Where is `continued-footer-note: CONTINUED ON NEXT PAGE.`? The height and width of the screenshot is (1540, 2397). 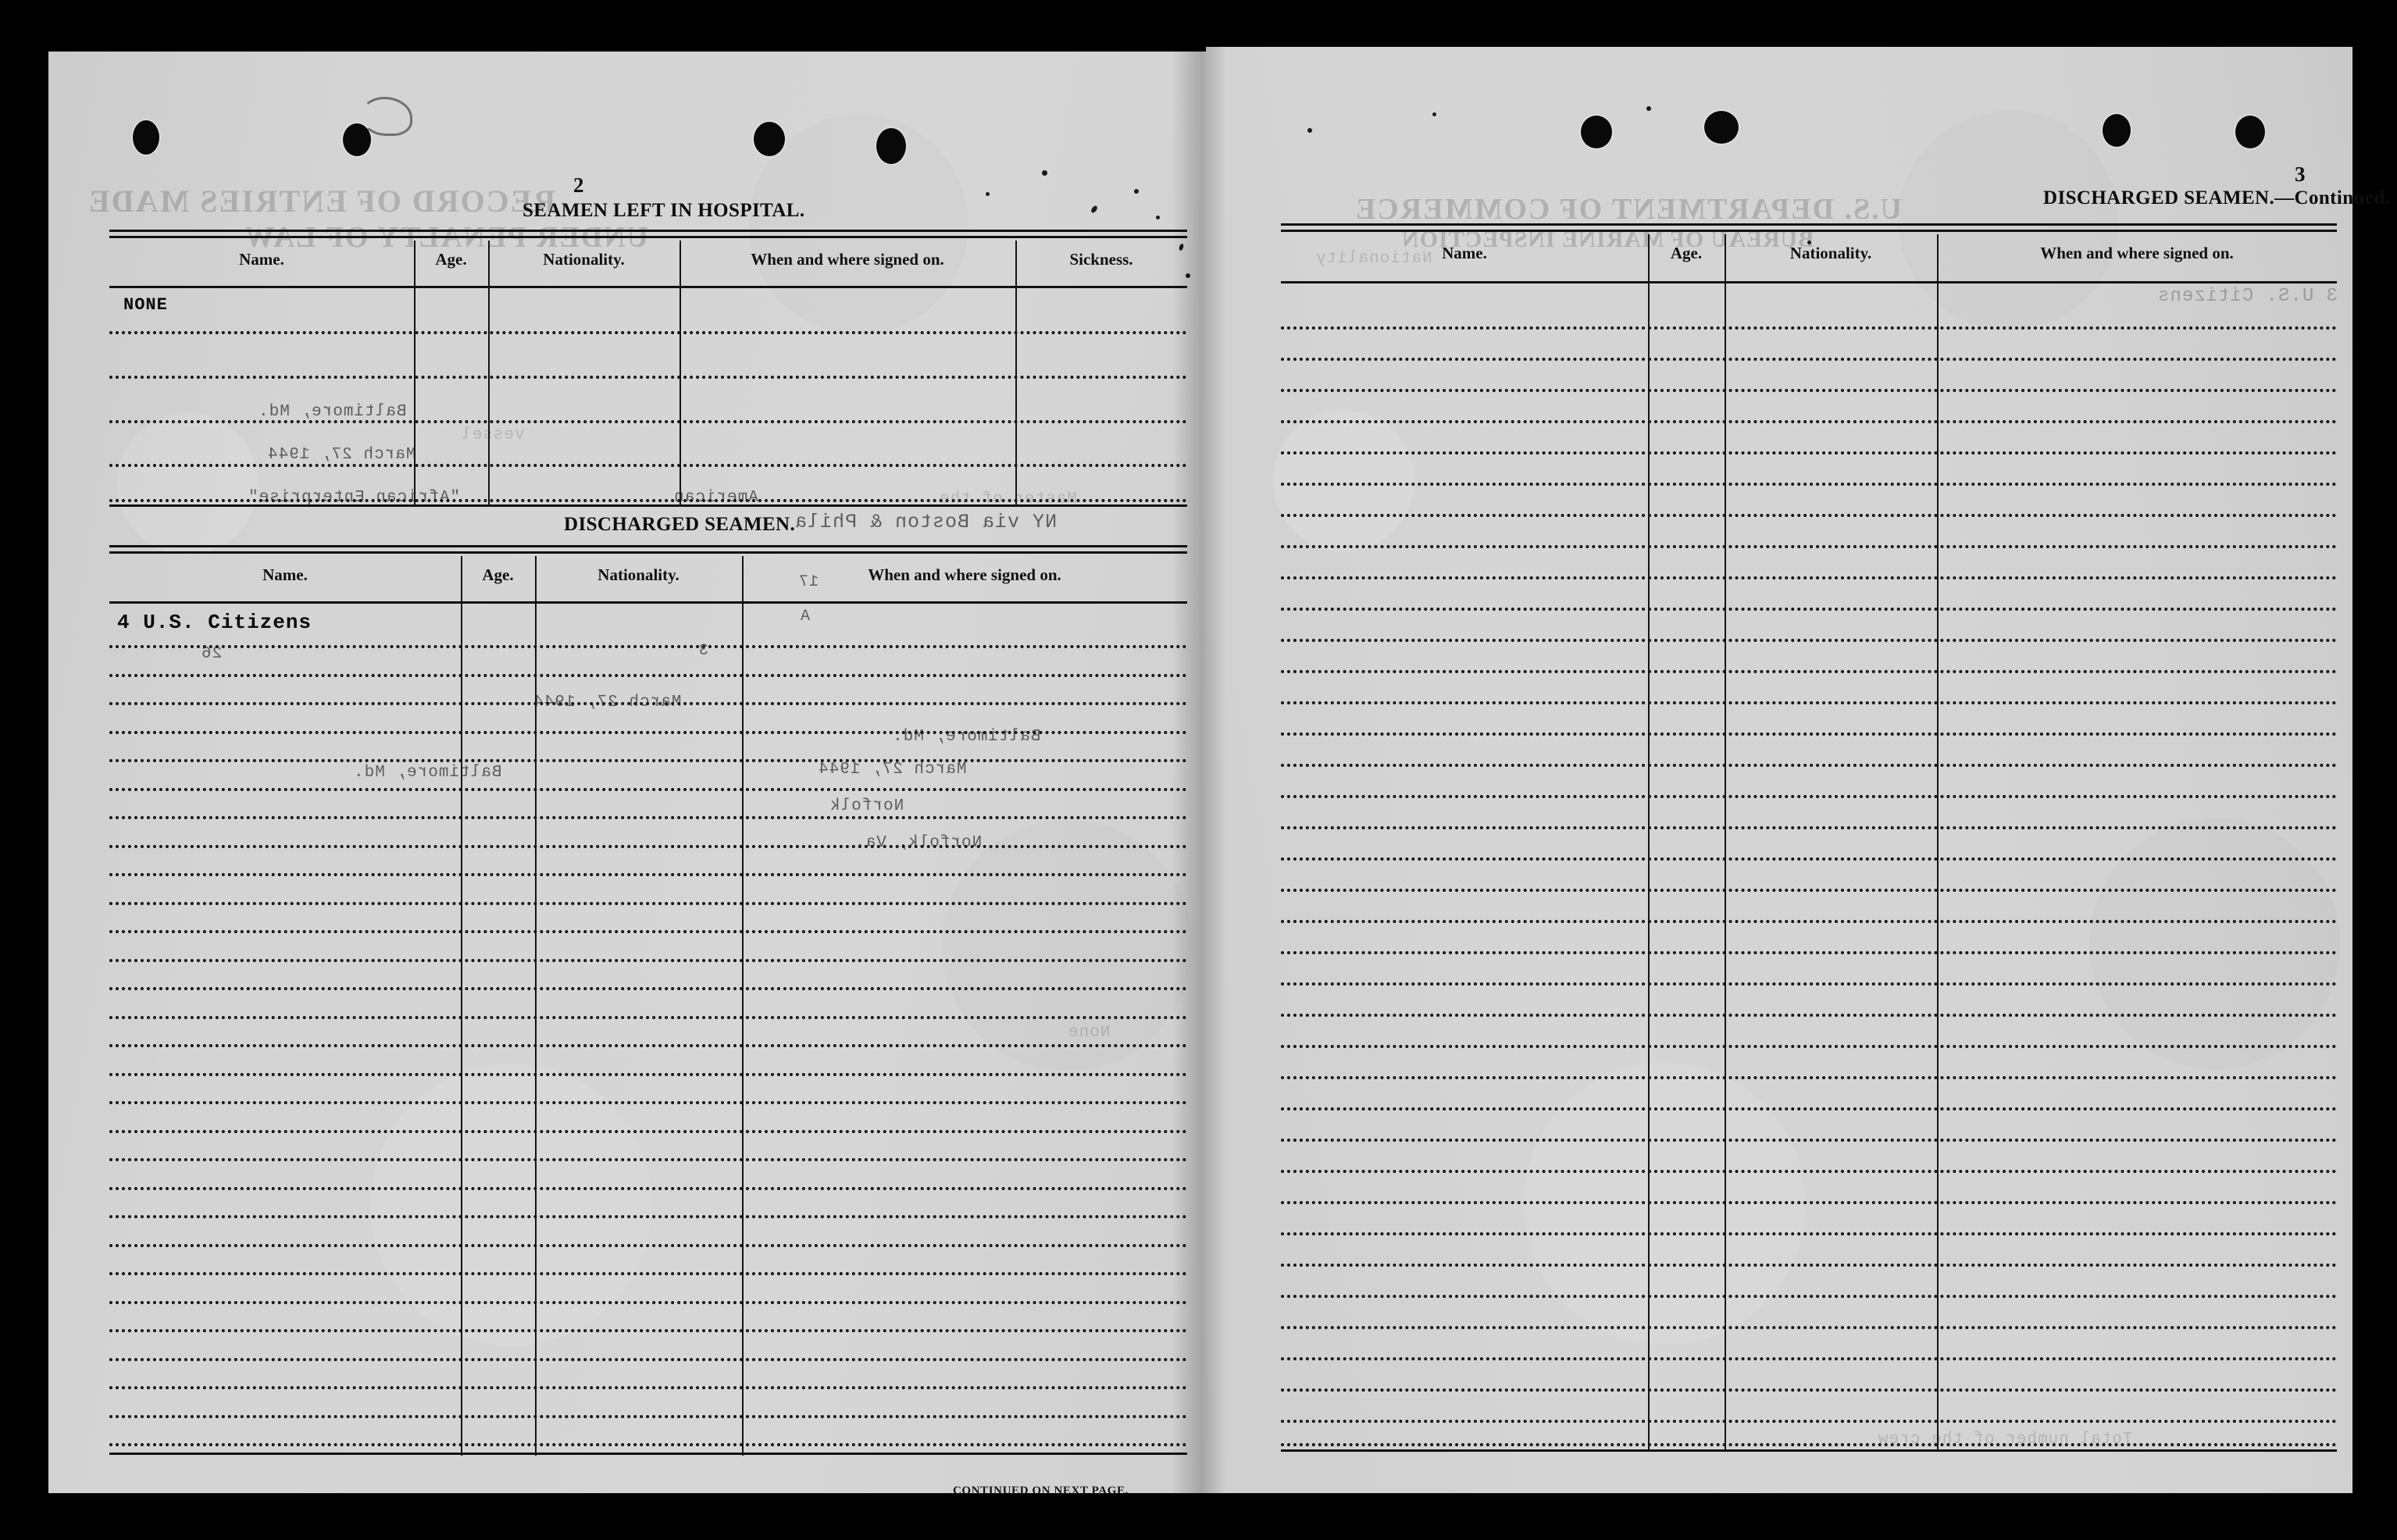
continued-footer-note: CONTINUED ON NEXT PAGE. is located at coordinates (1041, 1491).